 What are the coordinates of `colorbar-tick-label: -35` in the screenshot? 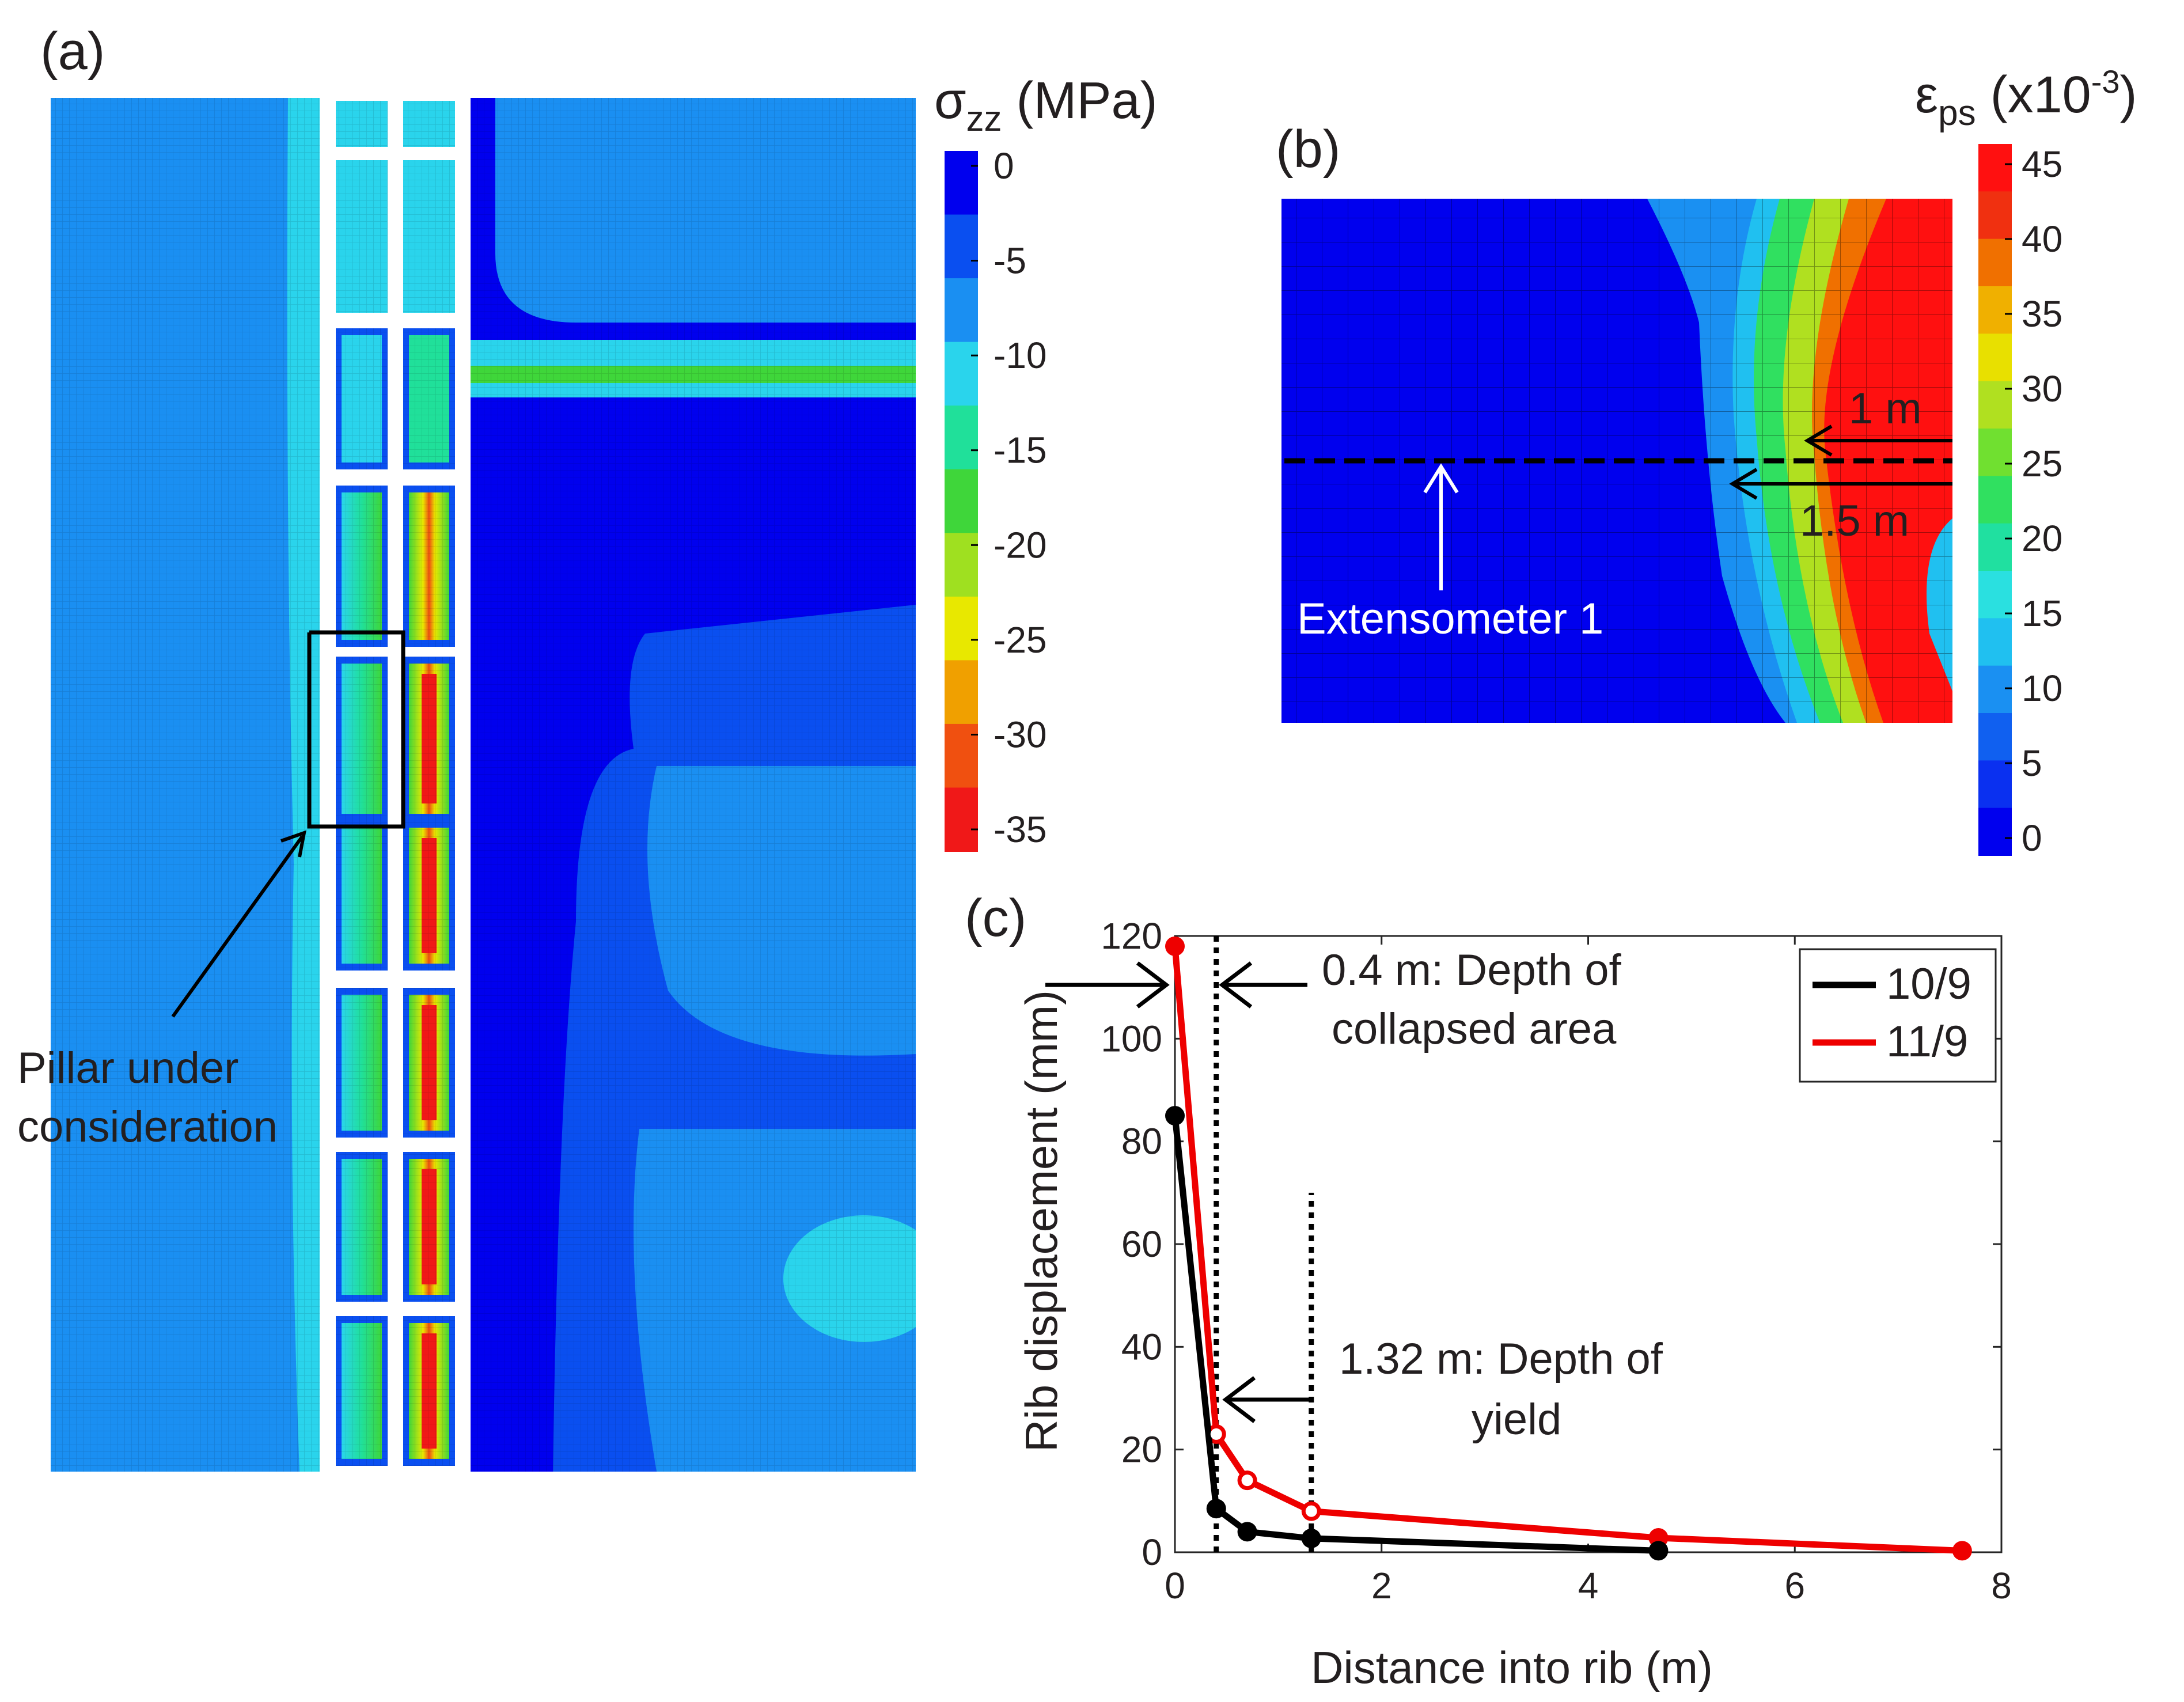 It's located at (1020, 830).